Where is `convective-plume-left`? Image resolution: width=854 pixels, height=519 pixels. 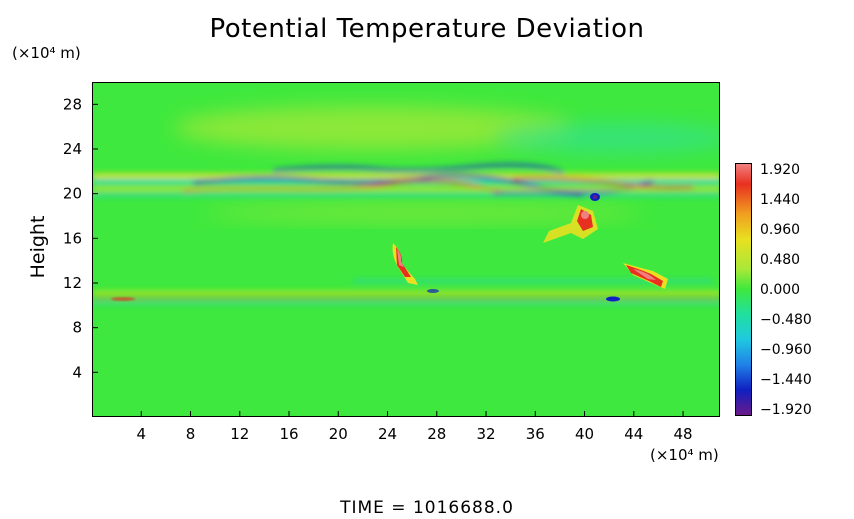 convective-plume-left is located at coordinates (405, 264).